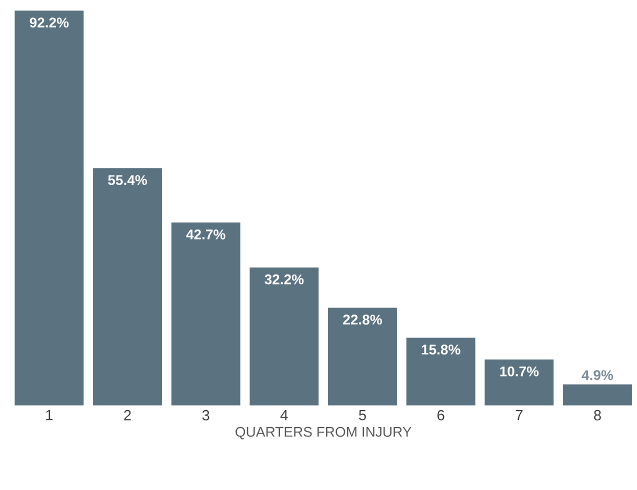 The width and height of the screenshot is (637, 490). I want to click on data-label: 55.4%, so click(127, 180).